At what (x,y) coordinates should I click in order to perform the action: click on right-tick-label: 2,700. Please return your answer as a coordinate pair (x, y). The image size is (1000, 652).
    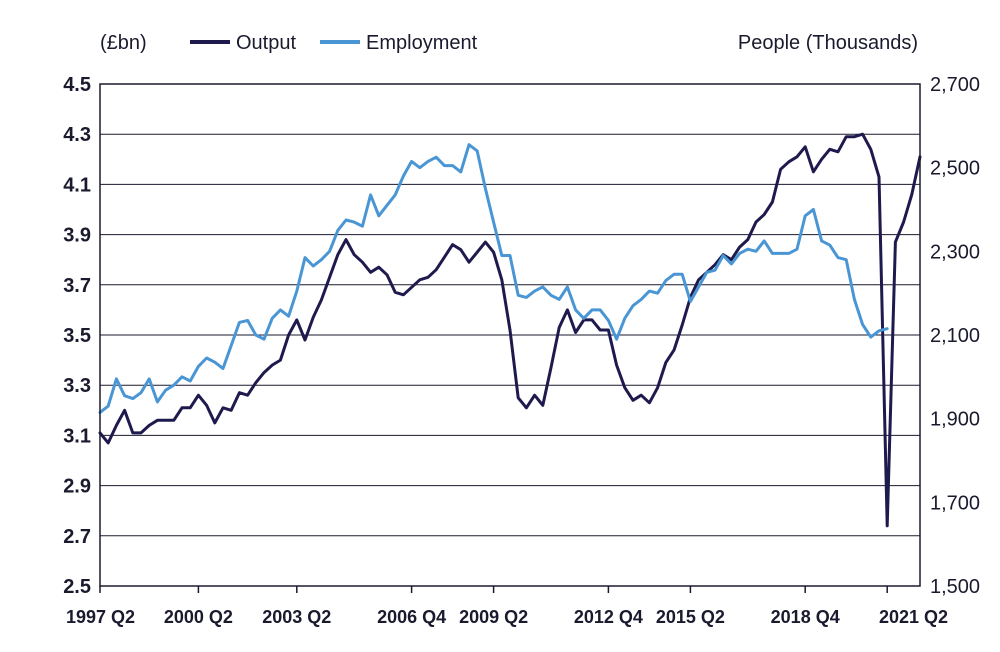
    Looking at the image, I should click on (955, 85).